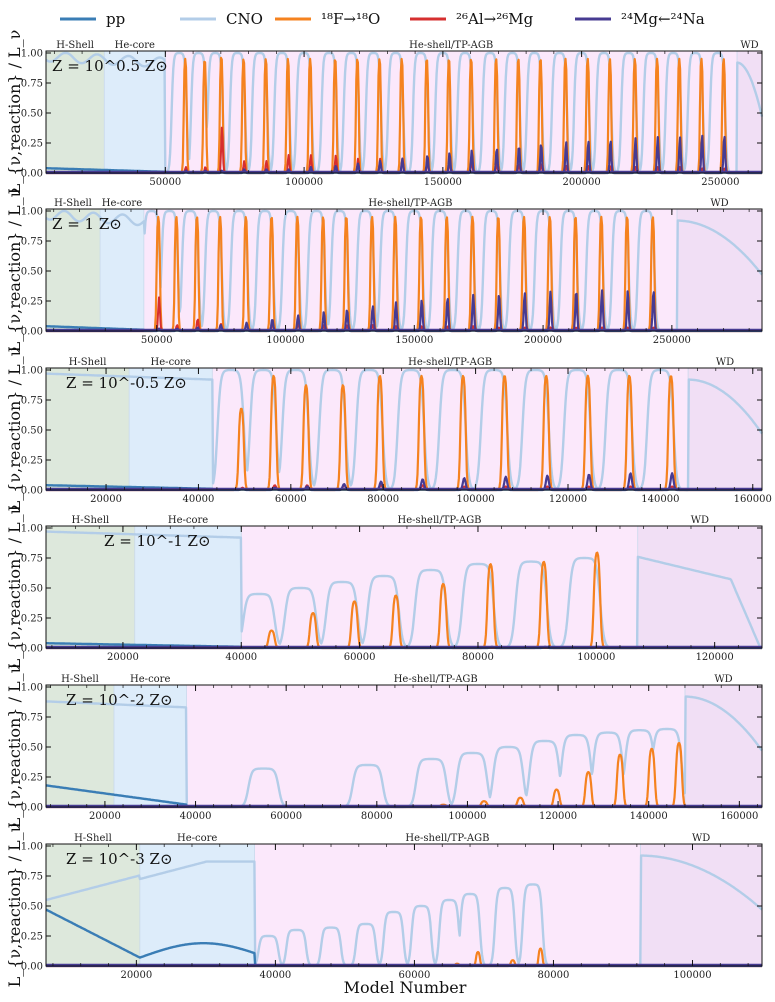 This screenshot has width=775, height=1002. Describe the element at coordinates (157, 541) in the screenshot. I see `metallicity-label: Z = 10^-1 Z⊙` at that location.